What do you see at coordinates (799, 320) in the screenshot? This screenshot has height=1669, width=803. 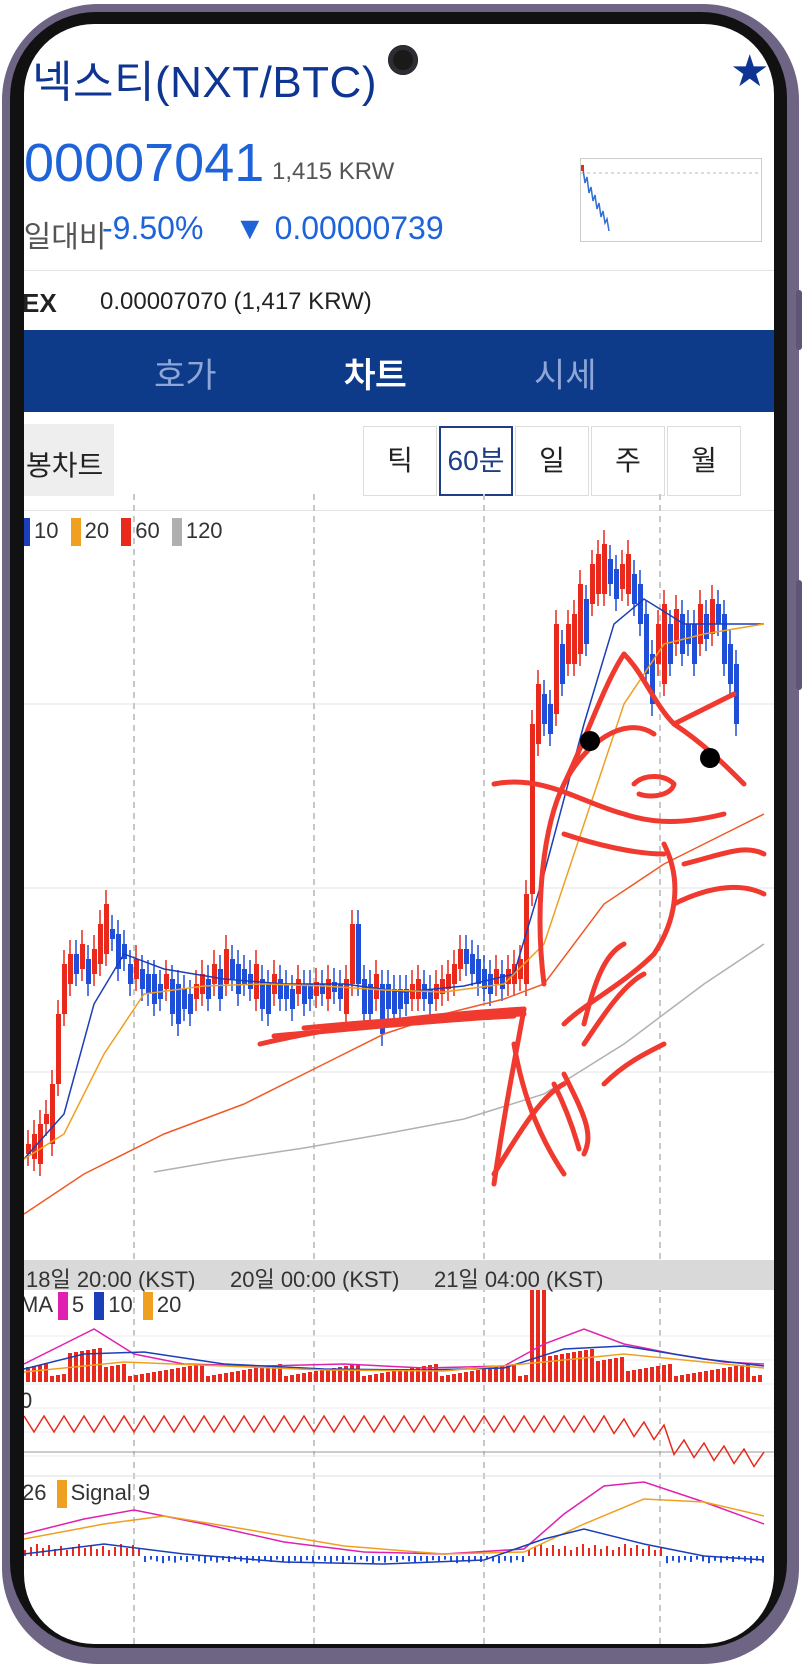 I see `volume-button` at bounding box center [799, 320].